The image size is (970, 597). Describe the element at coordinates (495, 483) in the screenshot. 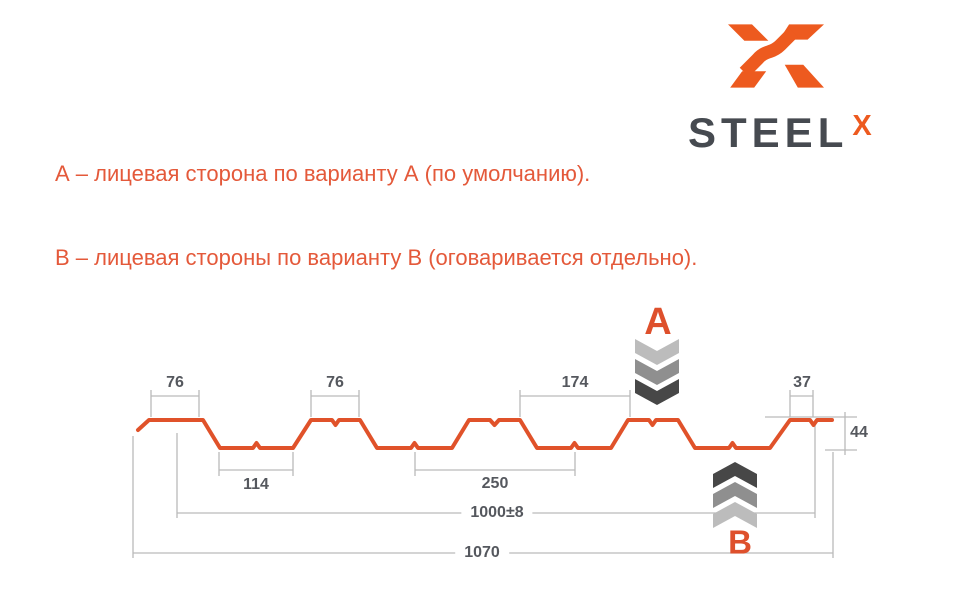

I see `dim-label-pitch: 250` at that location.